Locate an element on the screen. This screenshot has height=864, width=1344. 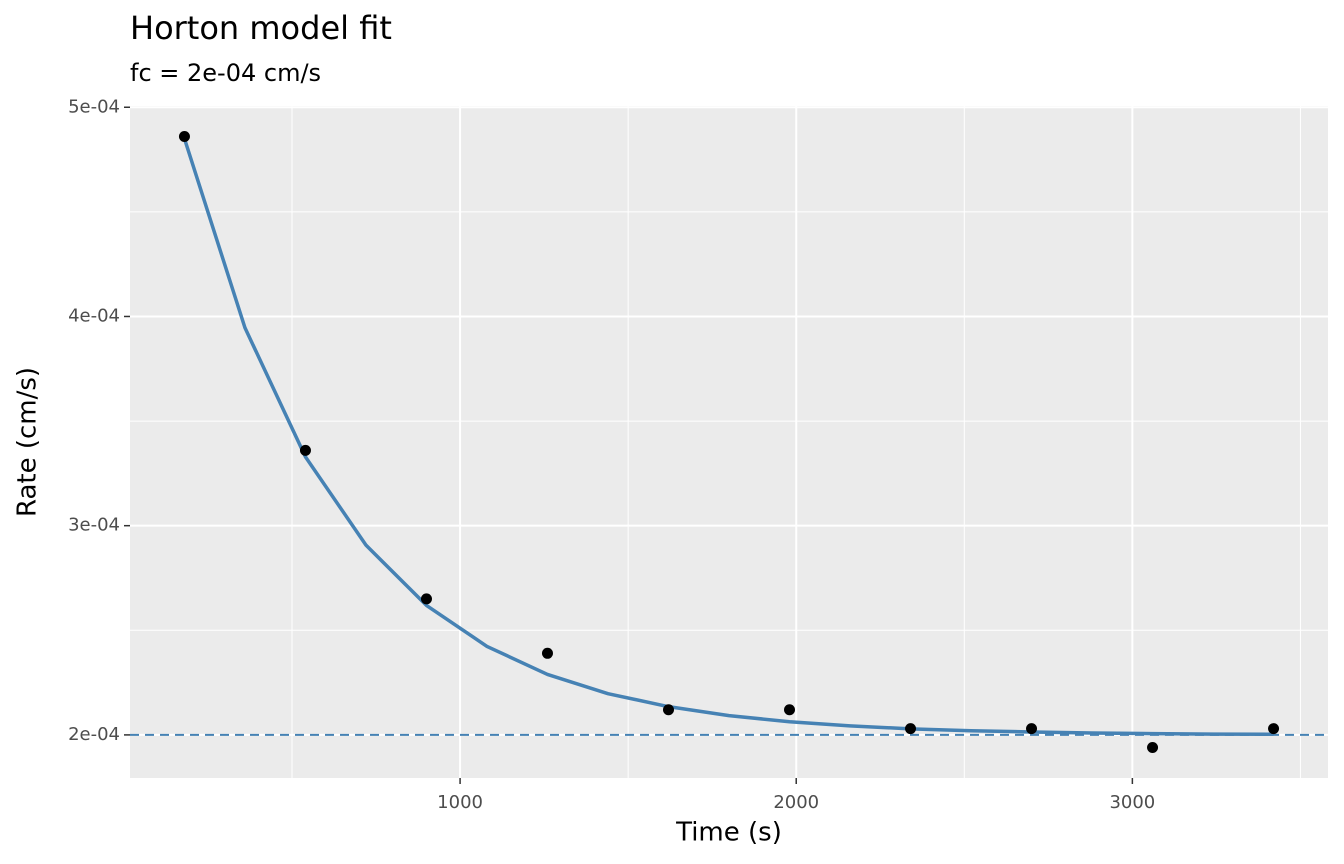
x-tick-label: 2000 is located at coordinates (796, 802).